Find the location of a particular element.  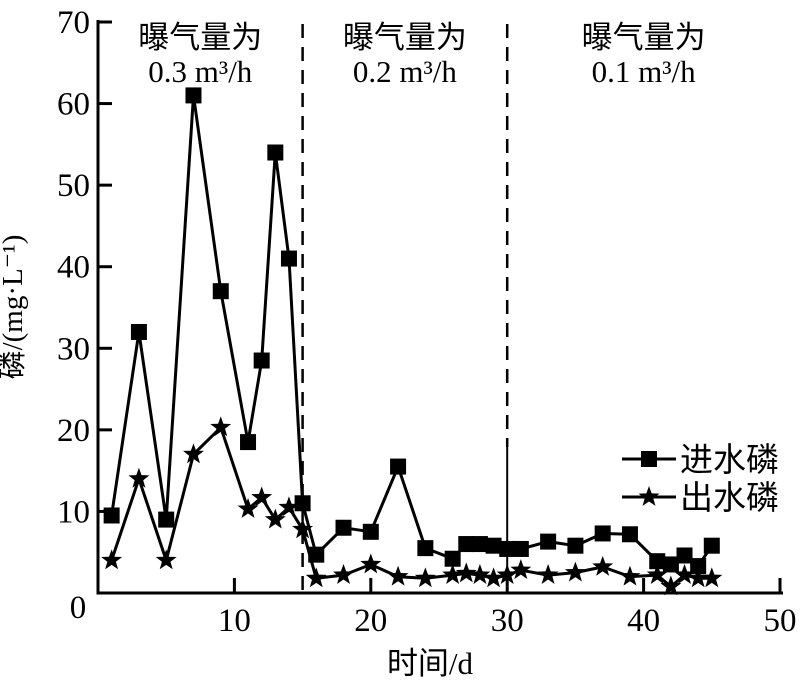

x-tick-label-10: 10 is located at coordinates (234, 621).